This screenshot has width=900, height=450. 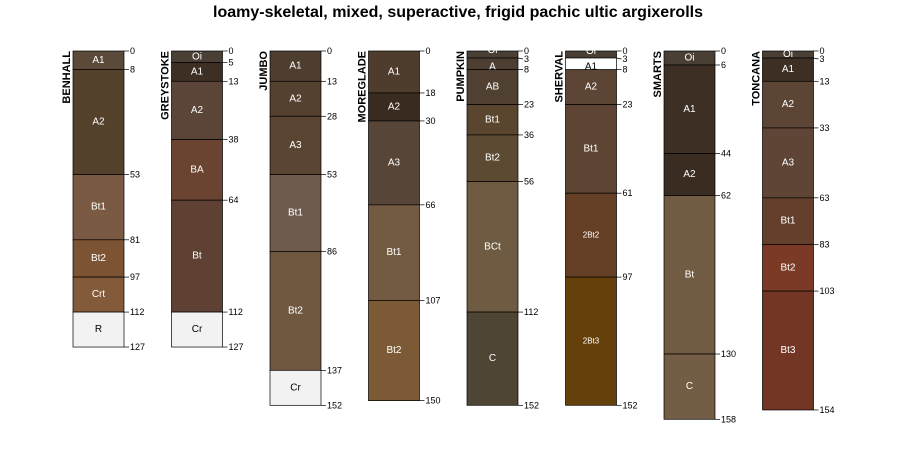 I want to click on horizon-label-jumbo-a2: A2, so click(x=295, y=98).